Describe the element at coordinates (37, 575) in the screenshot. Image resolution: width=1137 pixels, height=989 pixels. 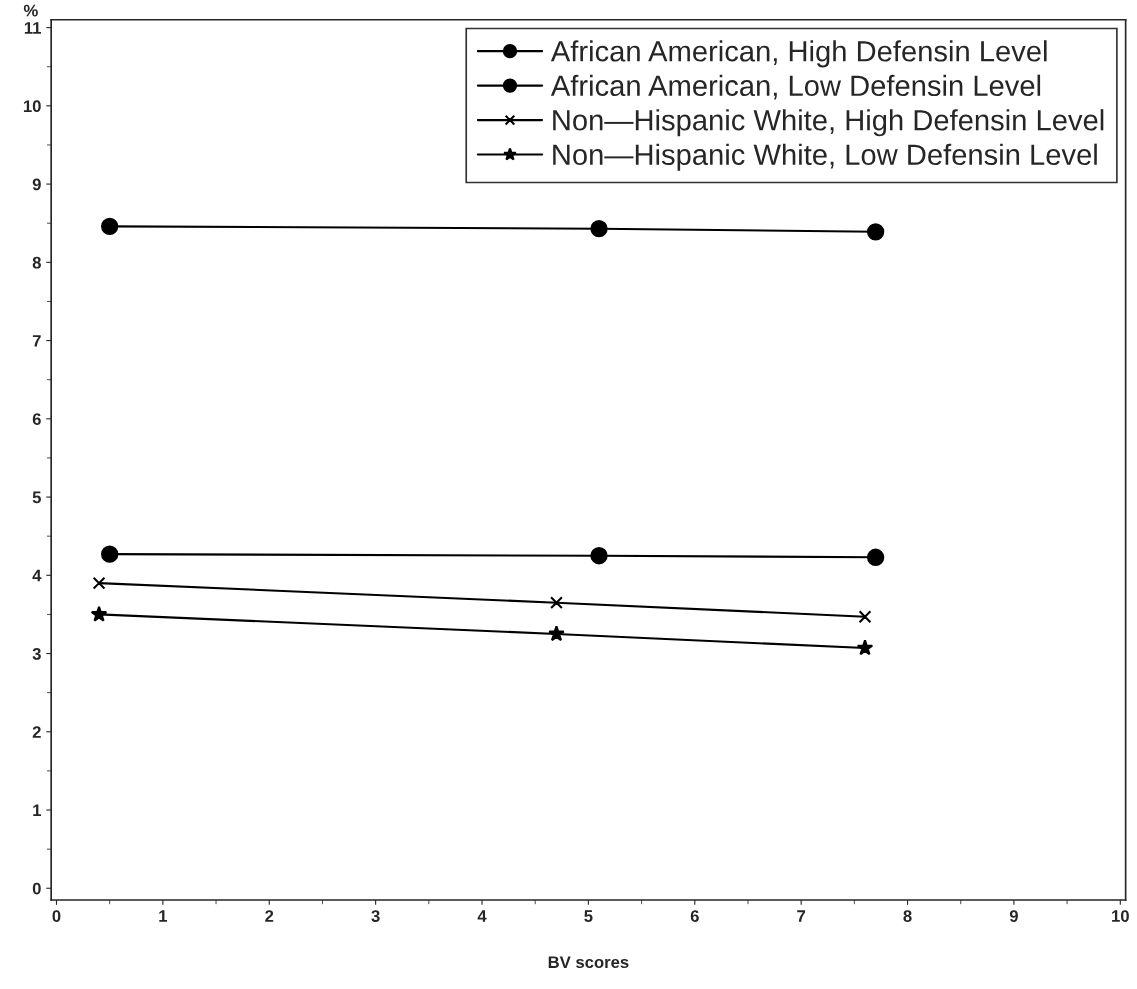
I see `y-tick-label: 4` at that location.